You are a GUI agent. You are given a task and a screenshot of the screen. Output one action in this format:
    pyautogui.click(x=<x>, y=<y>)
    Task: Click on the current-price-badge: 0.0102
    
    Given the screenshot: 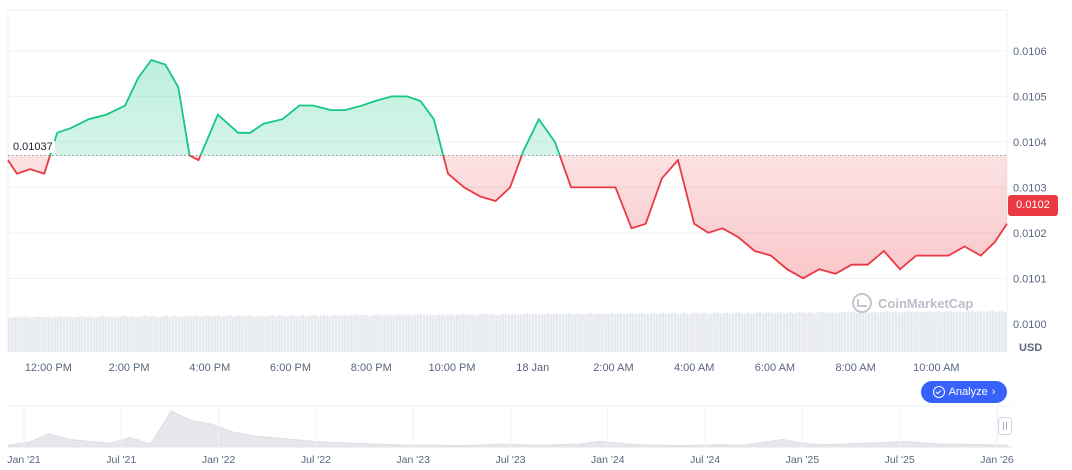 What is the action you would take?
    pyautogui.click(x=1033, y=205)
    